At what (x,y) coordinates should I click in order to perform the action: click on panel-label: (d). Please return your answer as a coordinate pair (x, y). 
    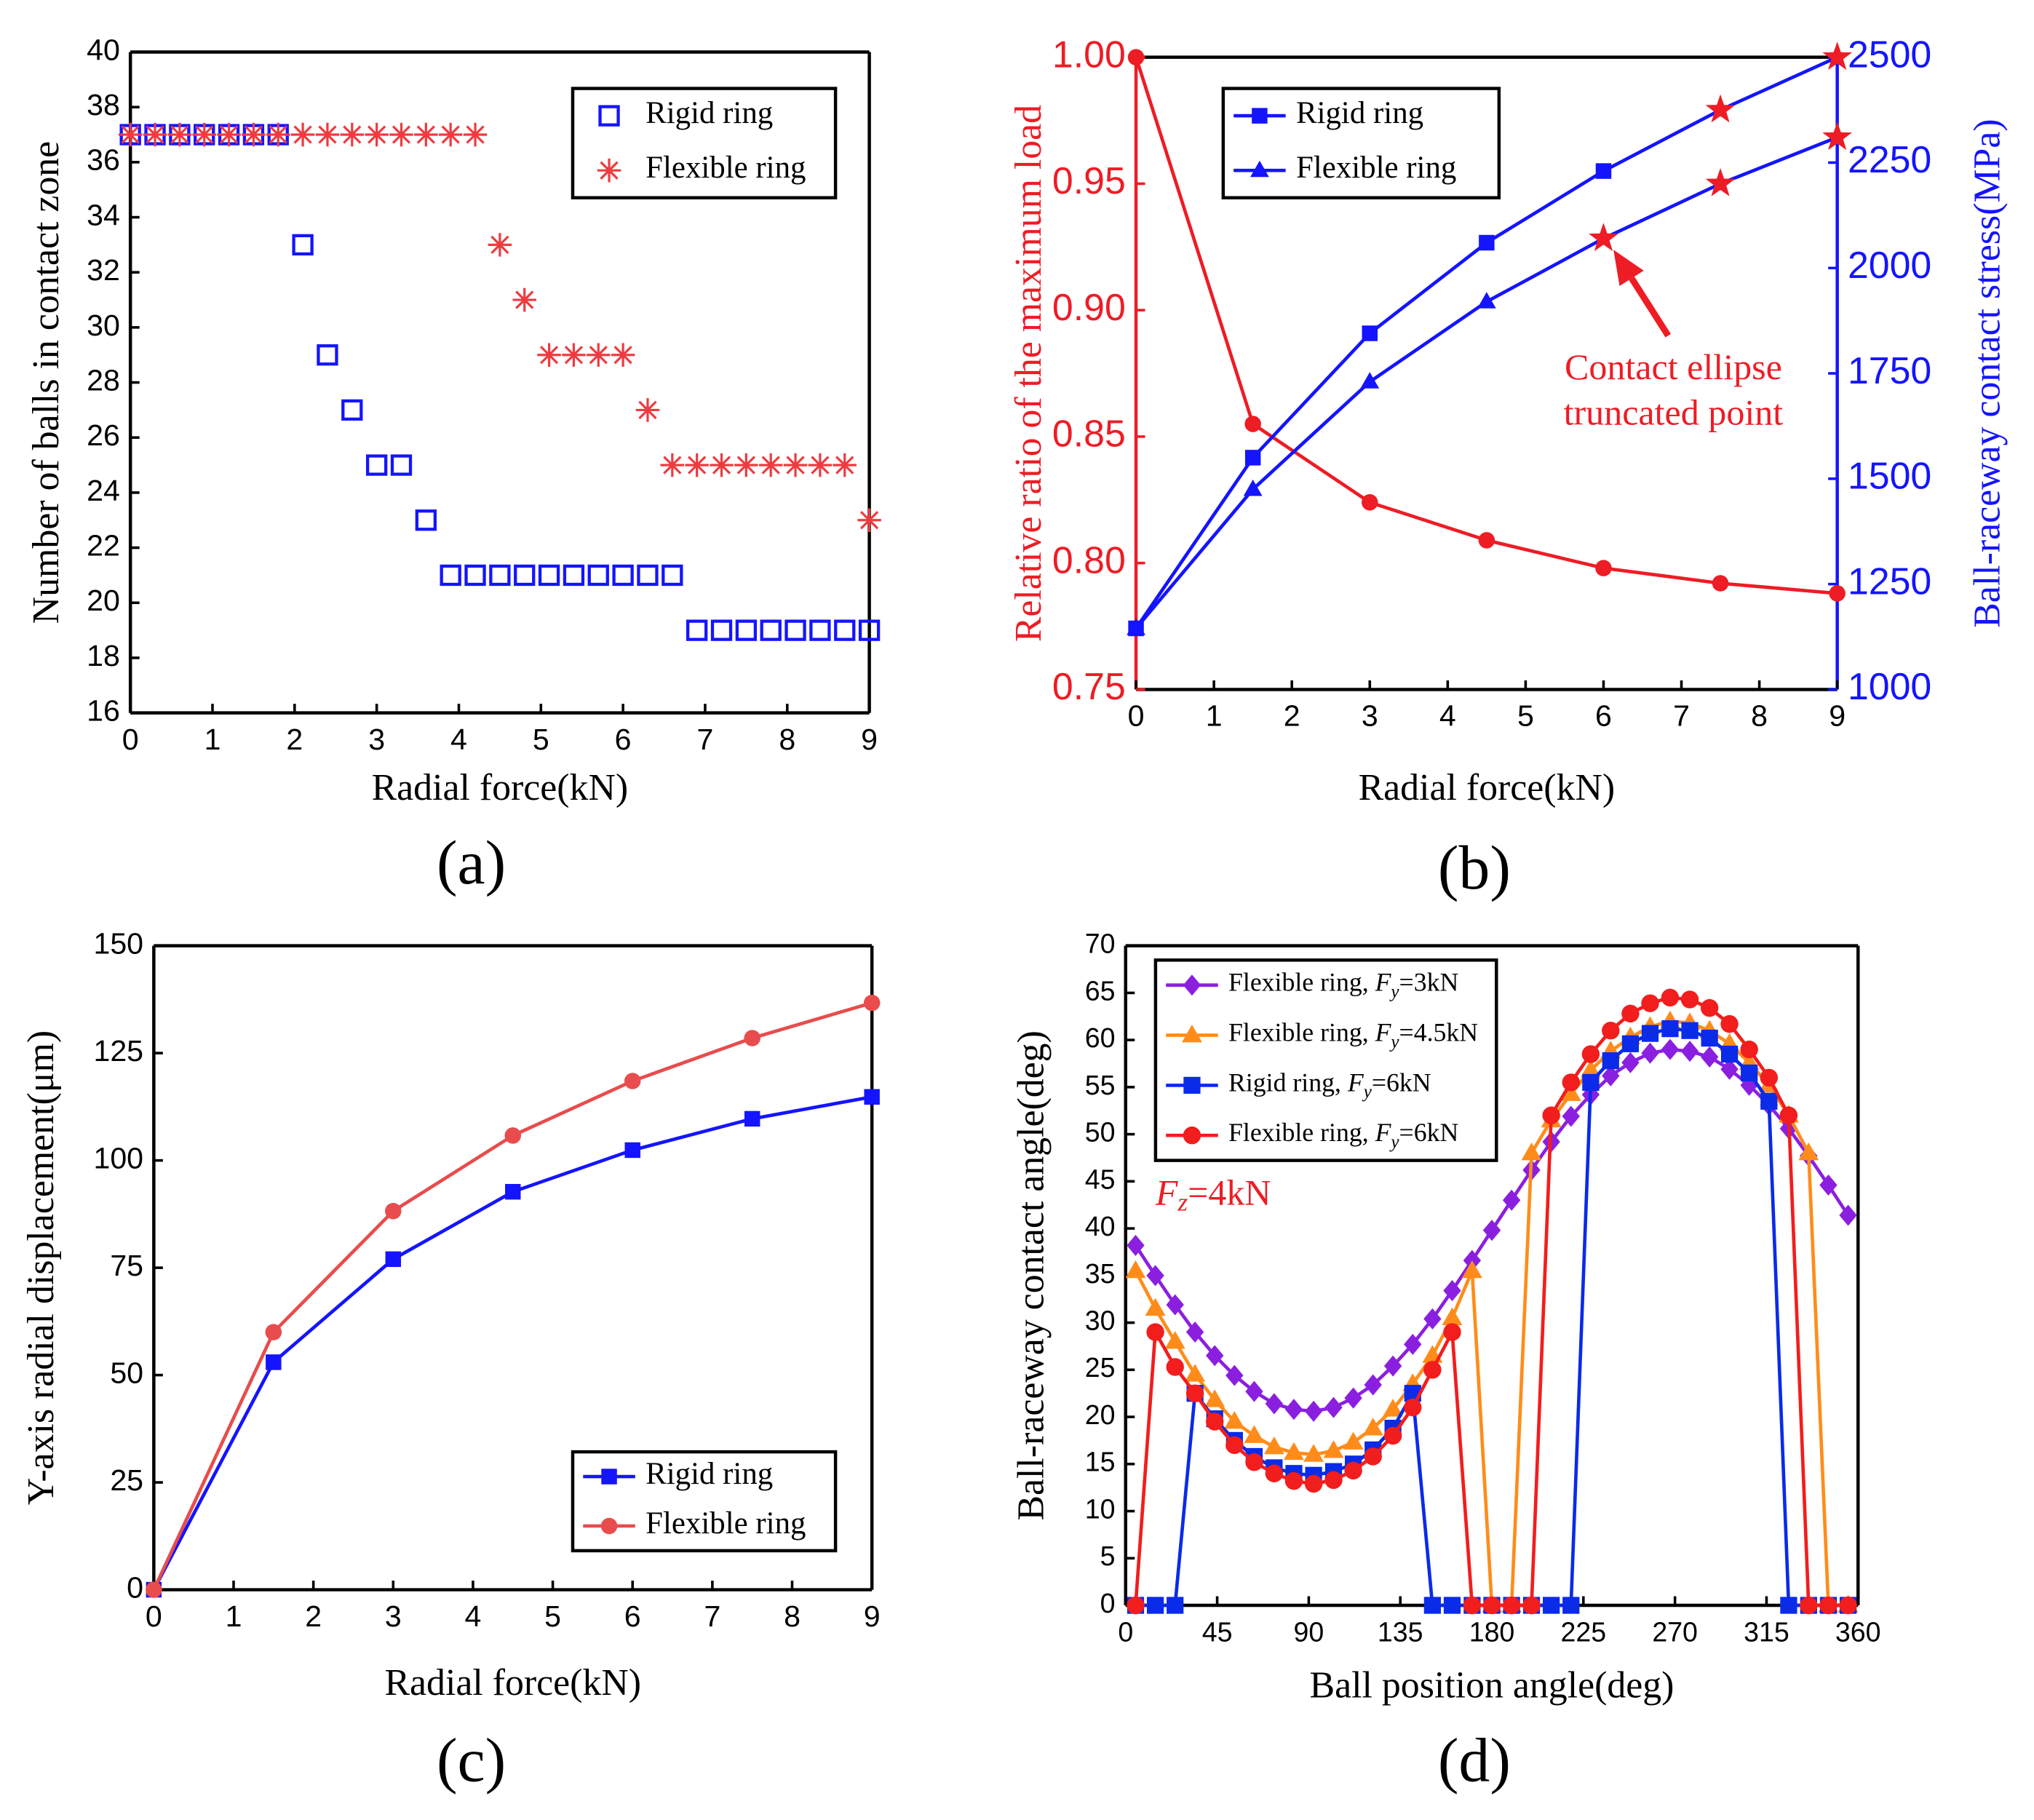
    Looking at the image, I should click on (1474, 1760).